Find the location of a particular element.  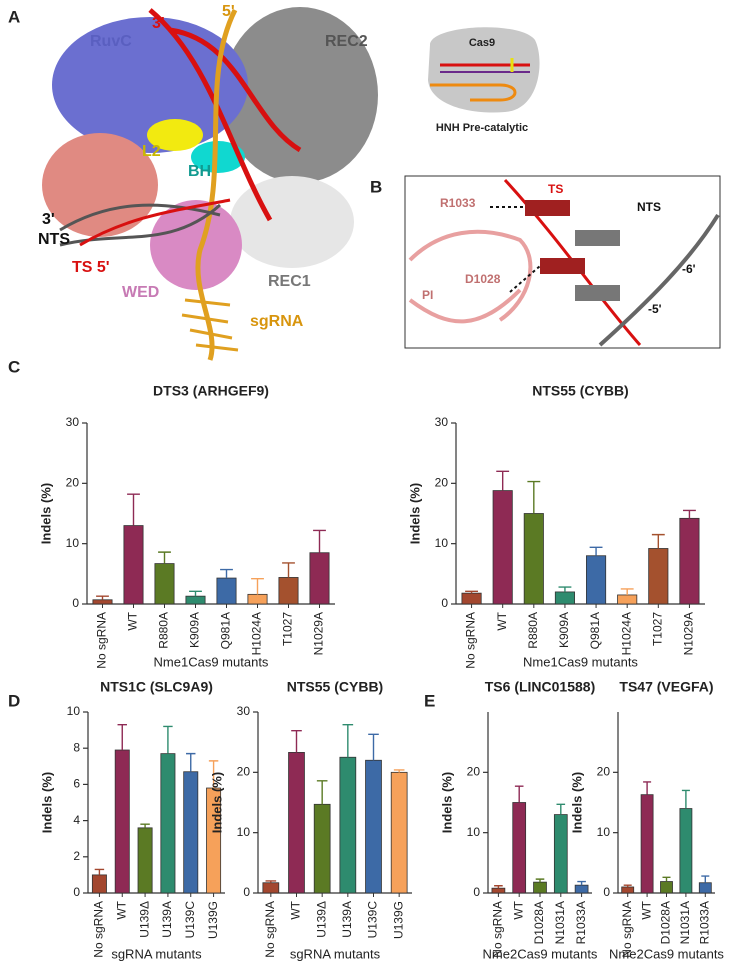

y-tick-label: 6 is located at coordinates (76, 784).